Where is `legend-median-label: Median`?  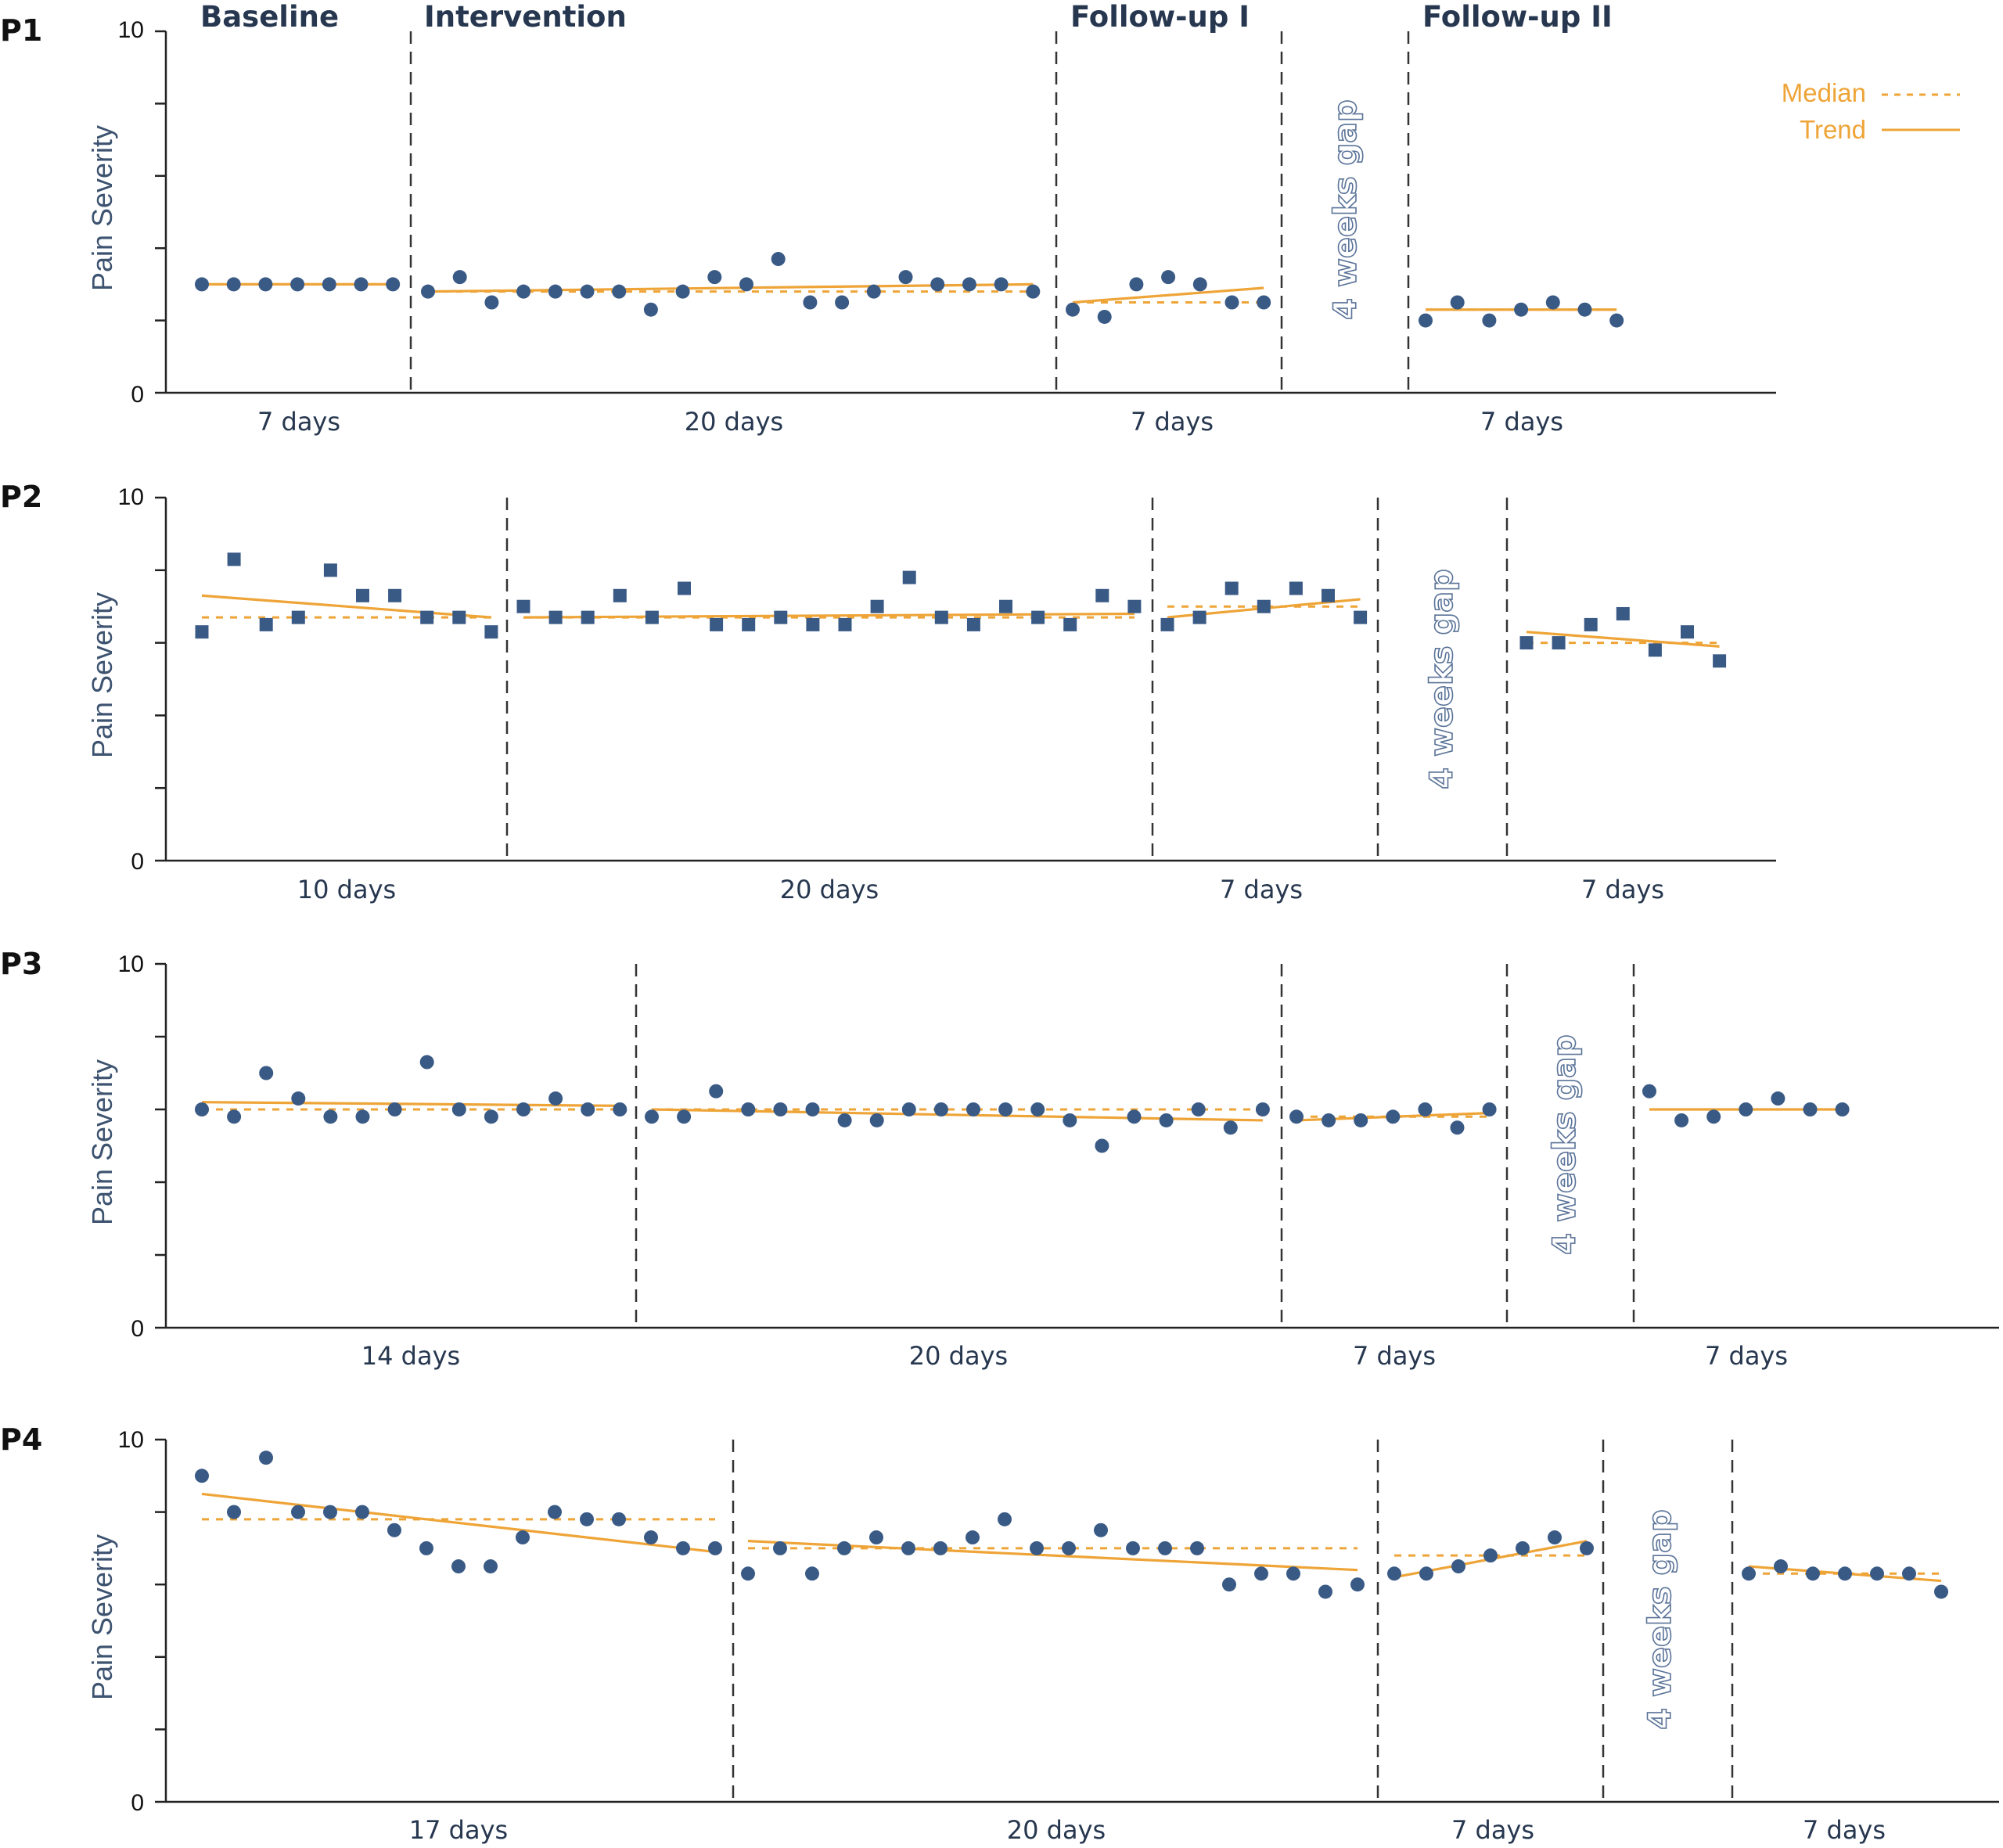
legend-median-label: Median is located at coordinates (1824, 92).